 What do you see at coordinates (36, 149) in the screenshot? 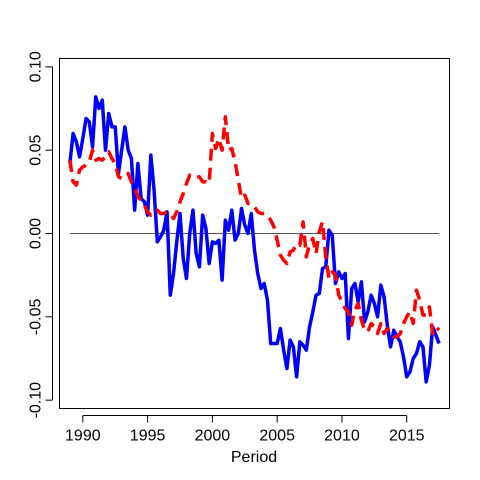
I see `y-tick-label: 0.05` at bounding box center [36, 149].